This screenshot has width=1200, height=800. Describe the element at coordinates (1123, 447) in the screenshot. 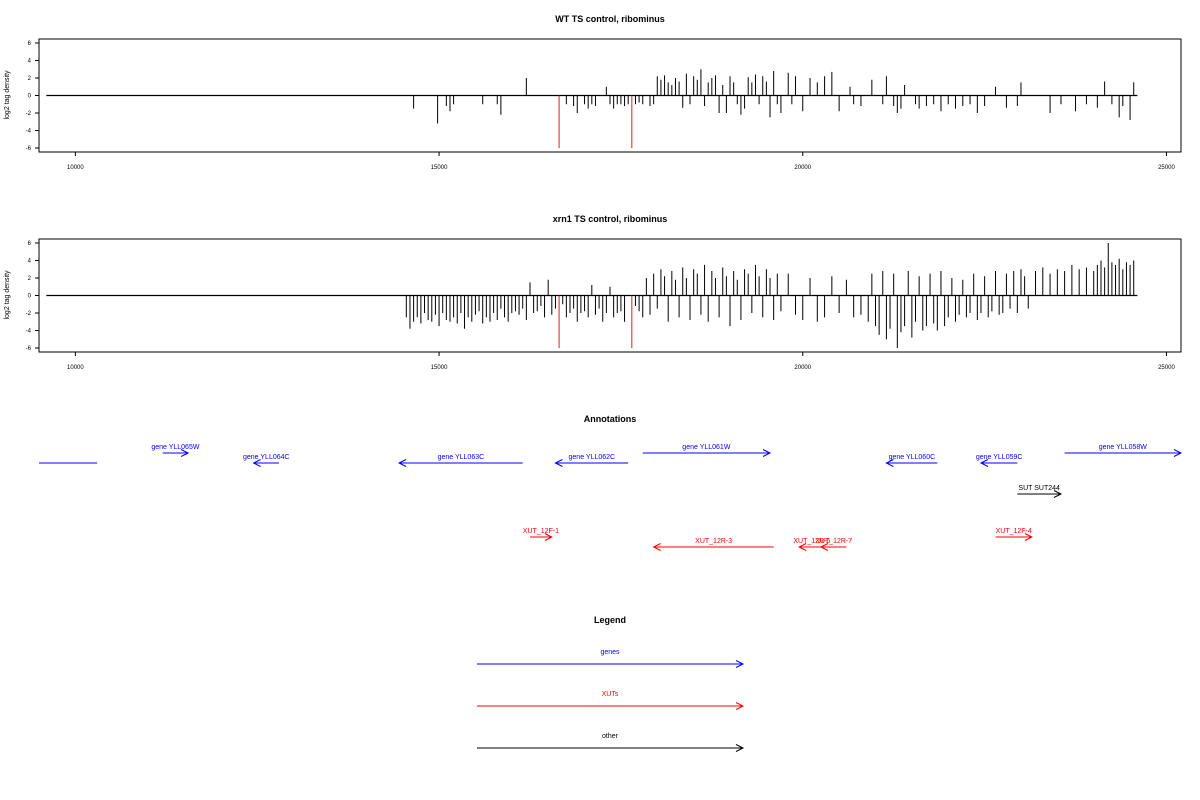

I see `feature-label: gene YLL058W` at that location.